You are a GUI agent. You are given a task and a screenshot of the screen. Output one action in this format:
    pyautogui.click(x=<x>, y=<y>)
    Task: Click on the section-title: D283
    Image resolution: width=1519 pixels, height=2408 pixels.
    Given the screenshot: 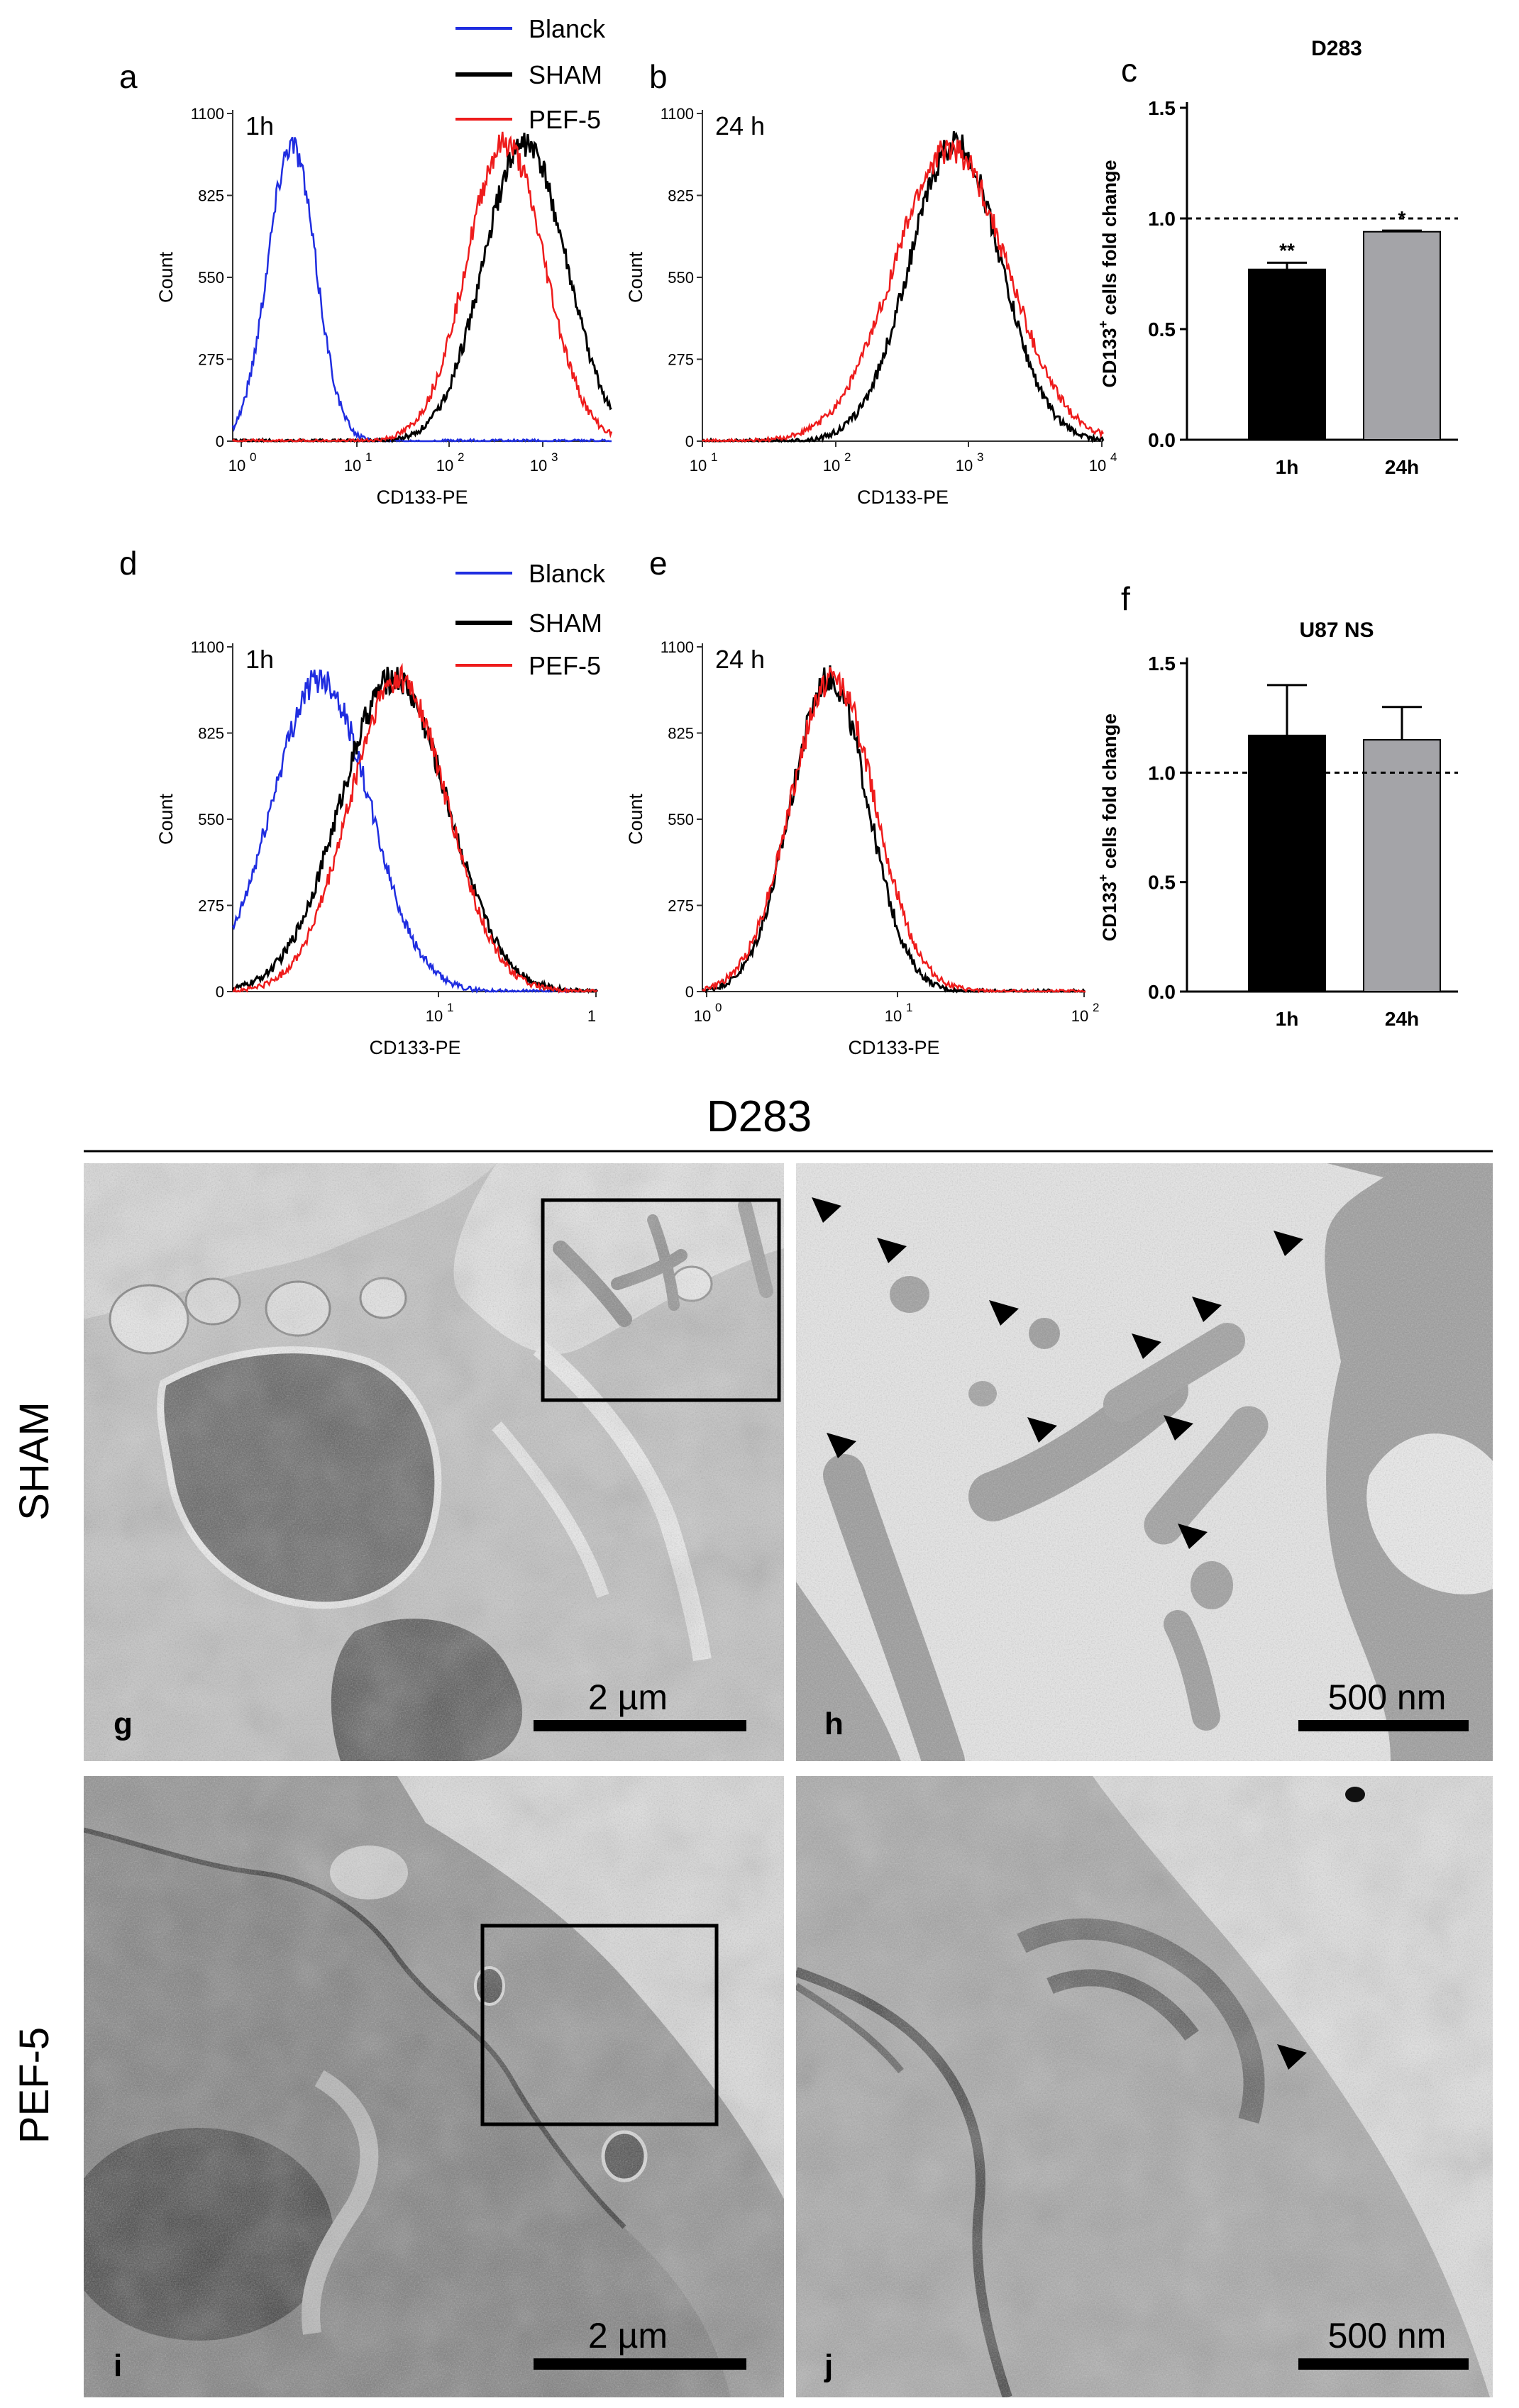 What is the action you would take?
    pyautogui.click(x=759, y=1116)
    